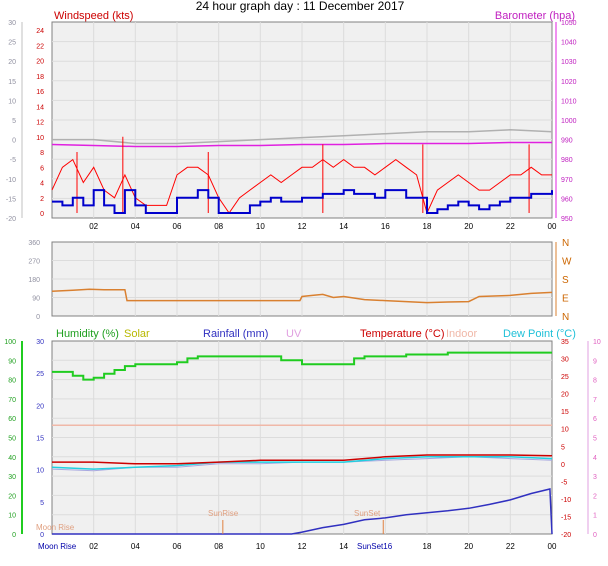 The image size is (608, 566). I want to click on moonrise-label-faint: Moon Rise, so click(55, 527).